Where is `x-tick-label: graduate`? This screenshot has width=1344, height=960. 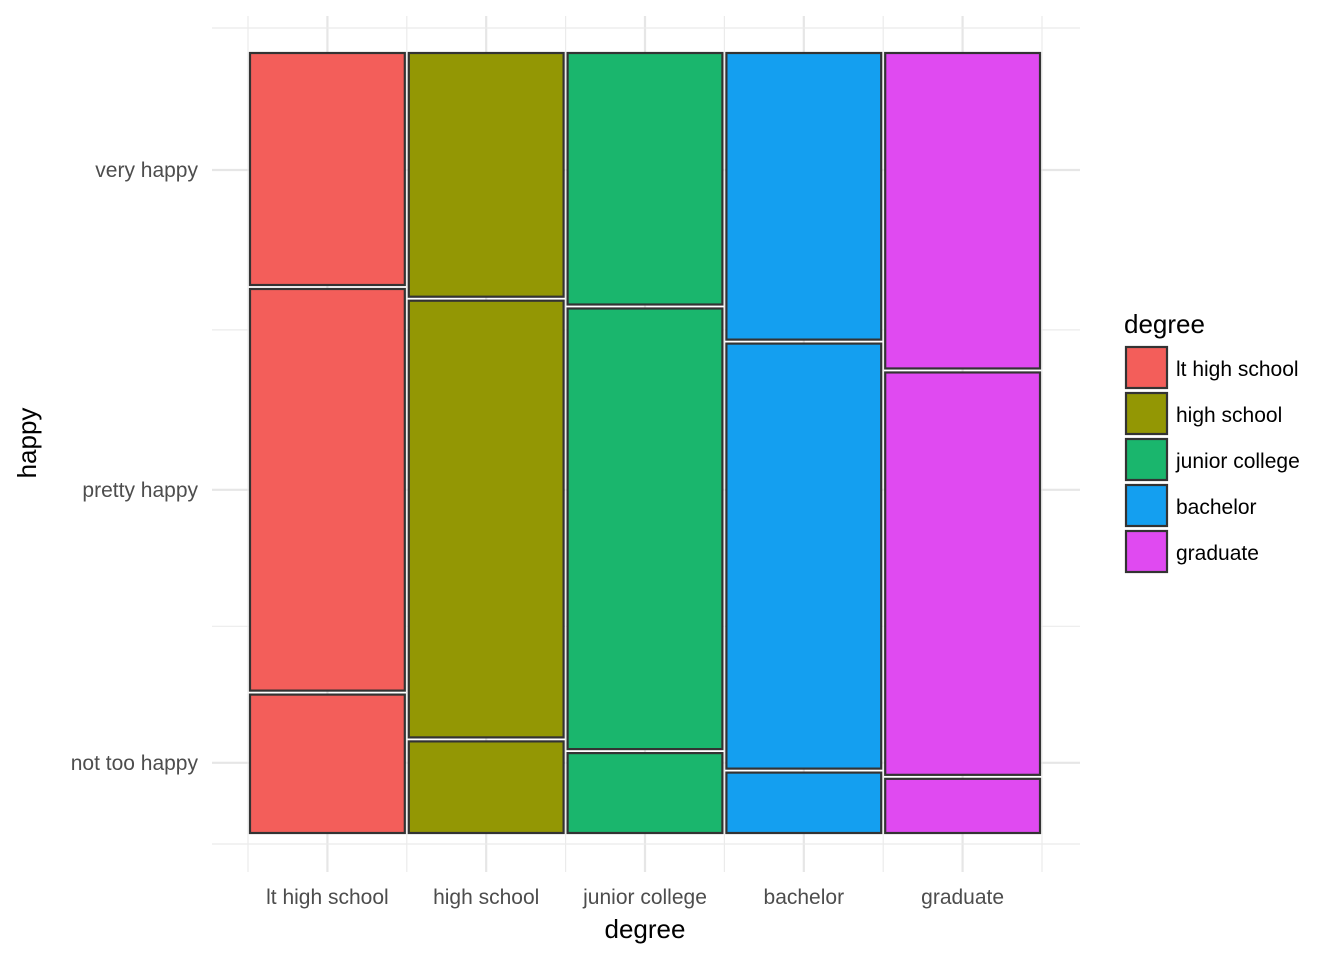 x-tick-label: graduate is located at coordinates (962, 897).